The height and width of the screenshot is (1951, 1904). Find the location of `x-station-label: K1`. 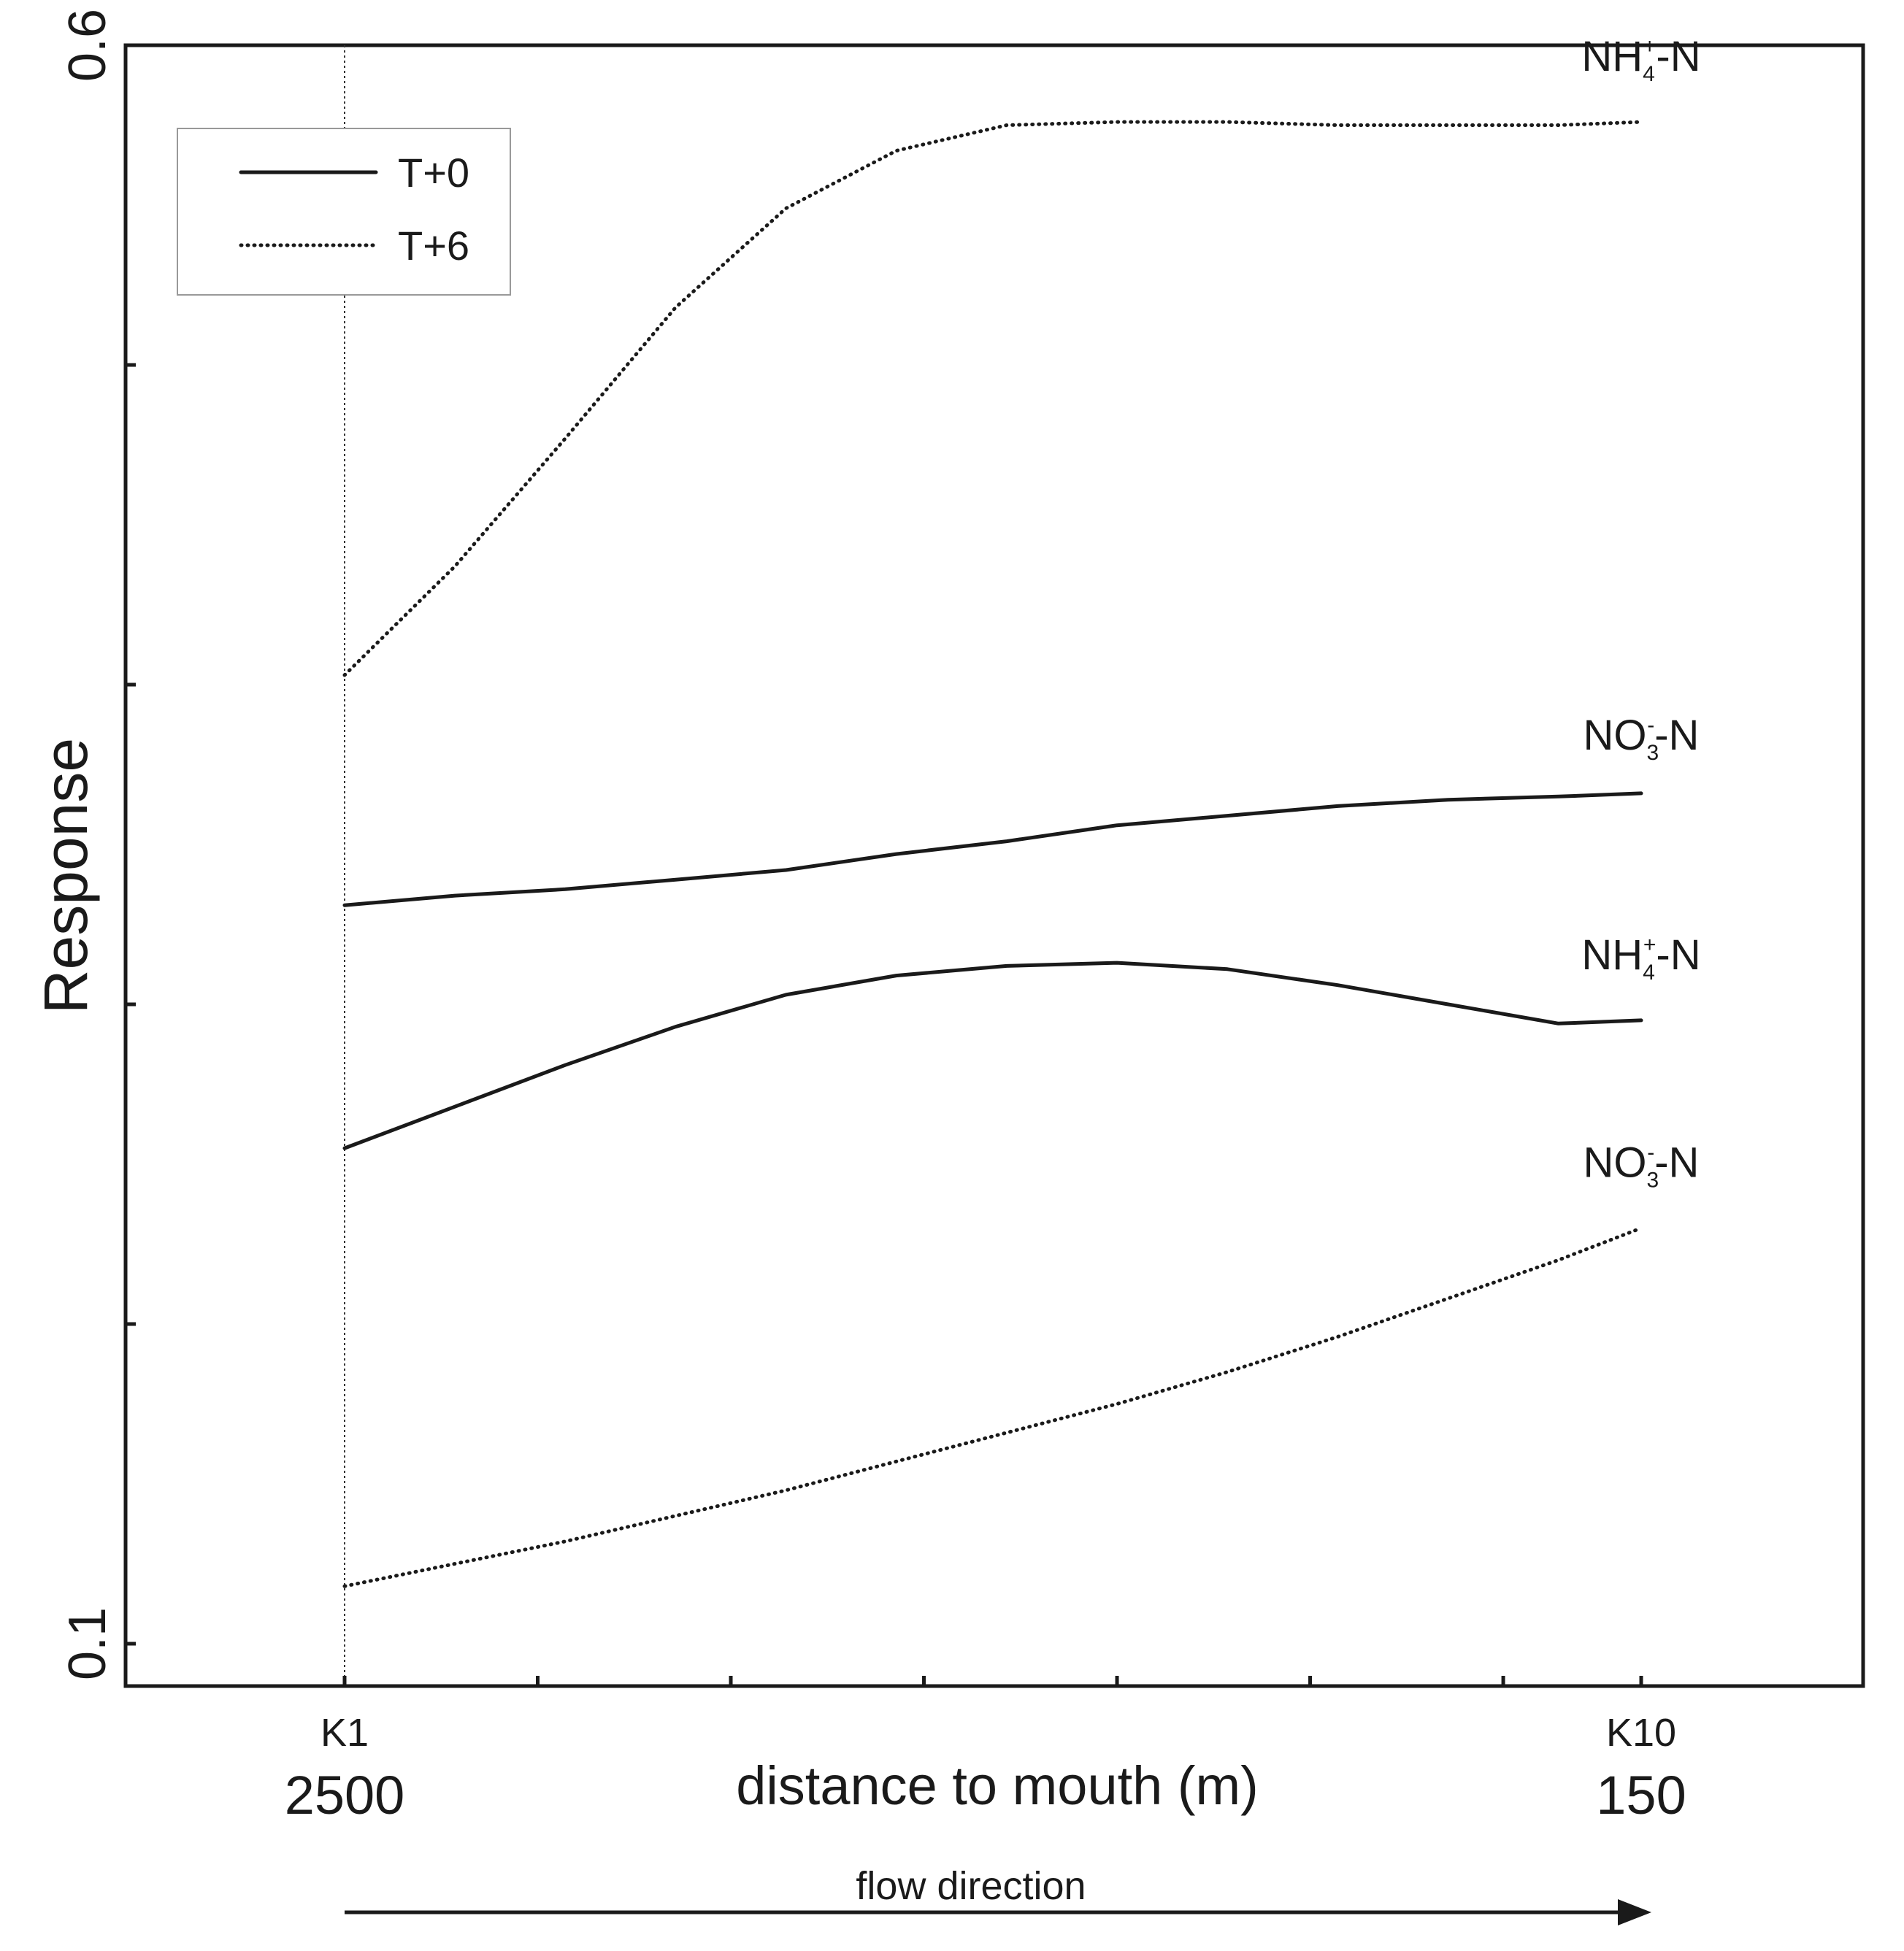

x-station-label: K1 is located at coordinates (344, 1733).